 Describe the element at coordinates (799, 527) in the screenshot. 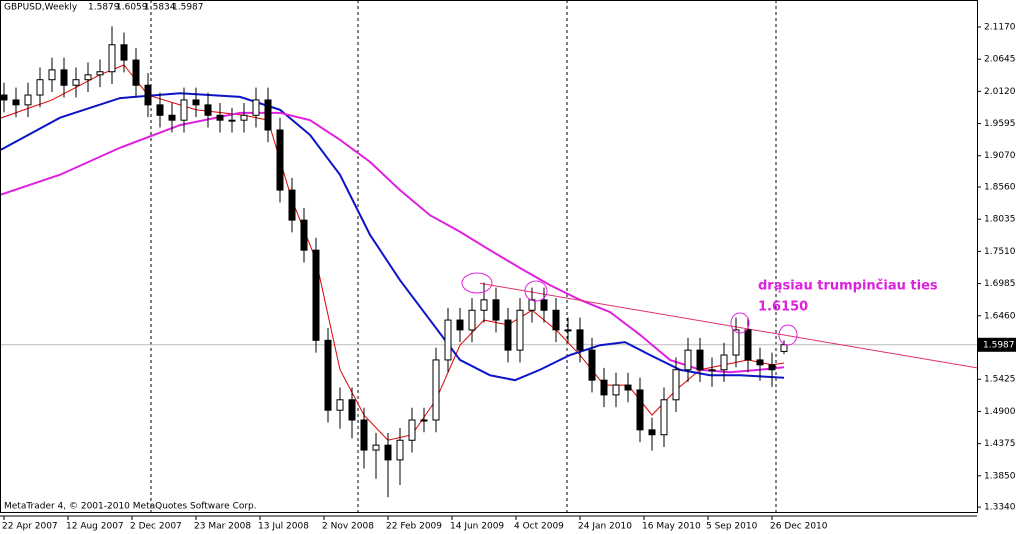

I see `x-tick-label: 26 Dec 2010` at that location.